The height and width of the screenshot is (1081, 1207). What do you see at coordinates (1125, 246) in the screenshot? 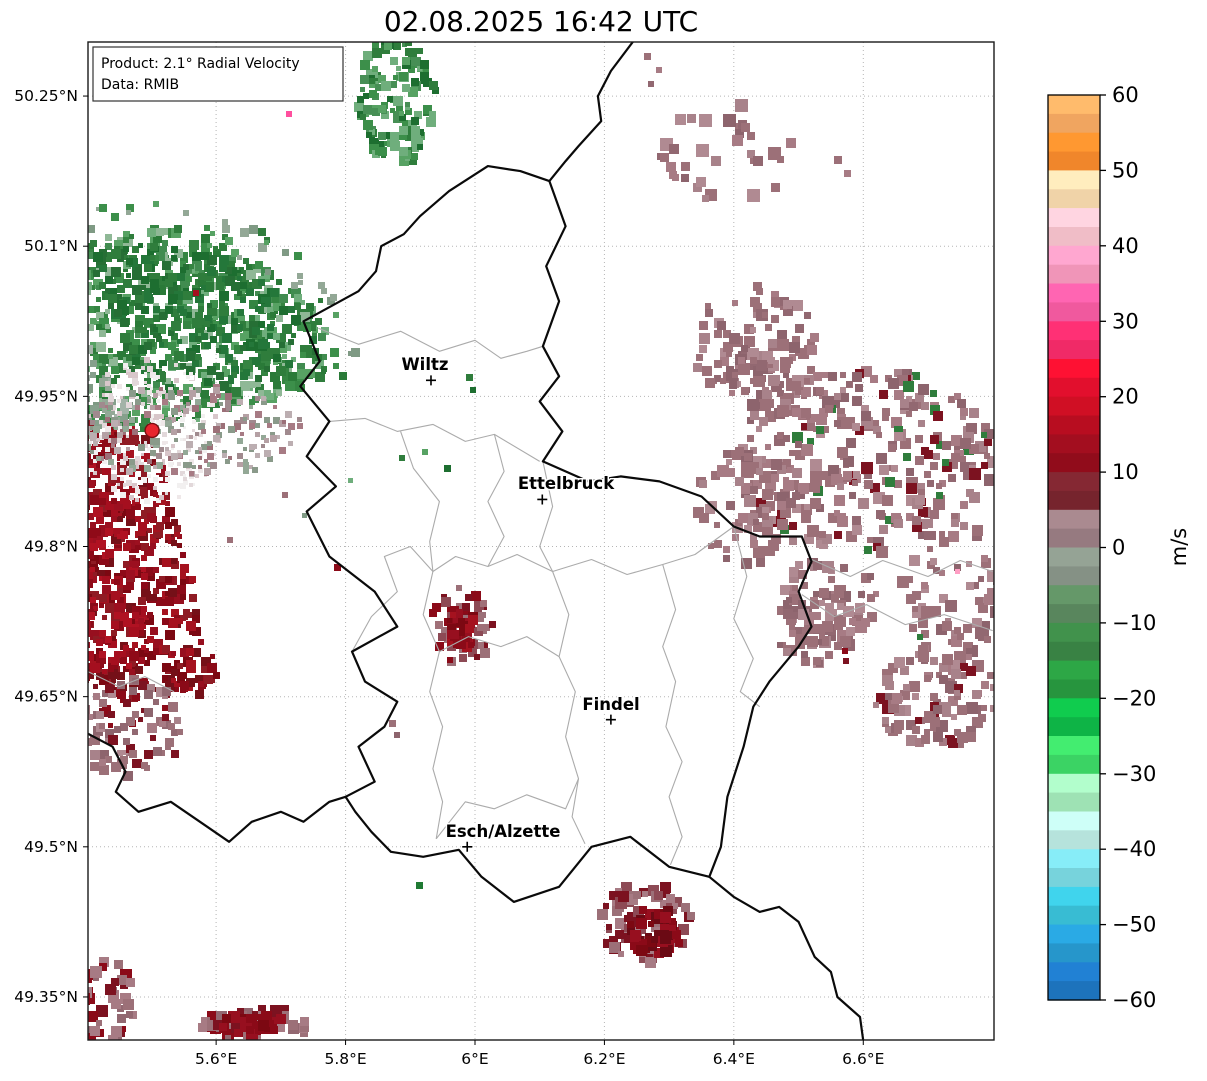
I see `colorbar-tick-label: 40` at bounding box center [1125, 246].